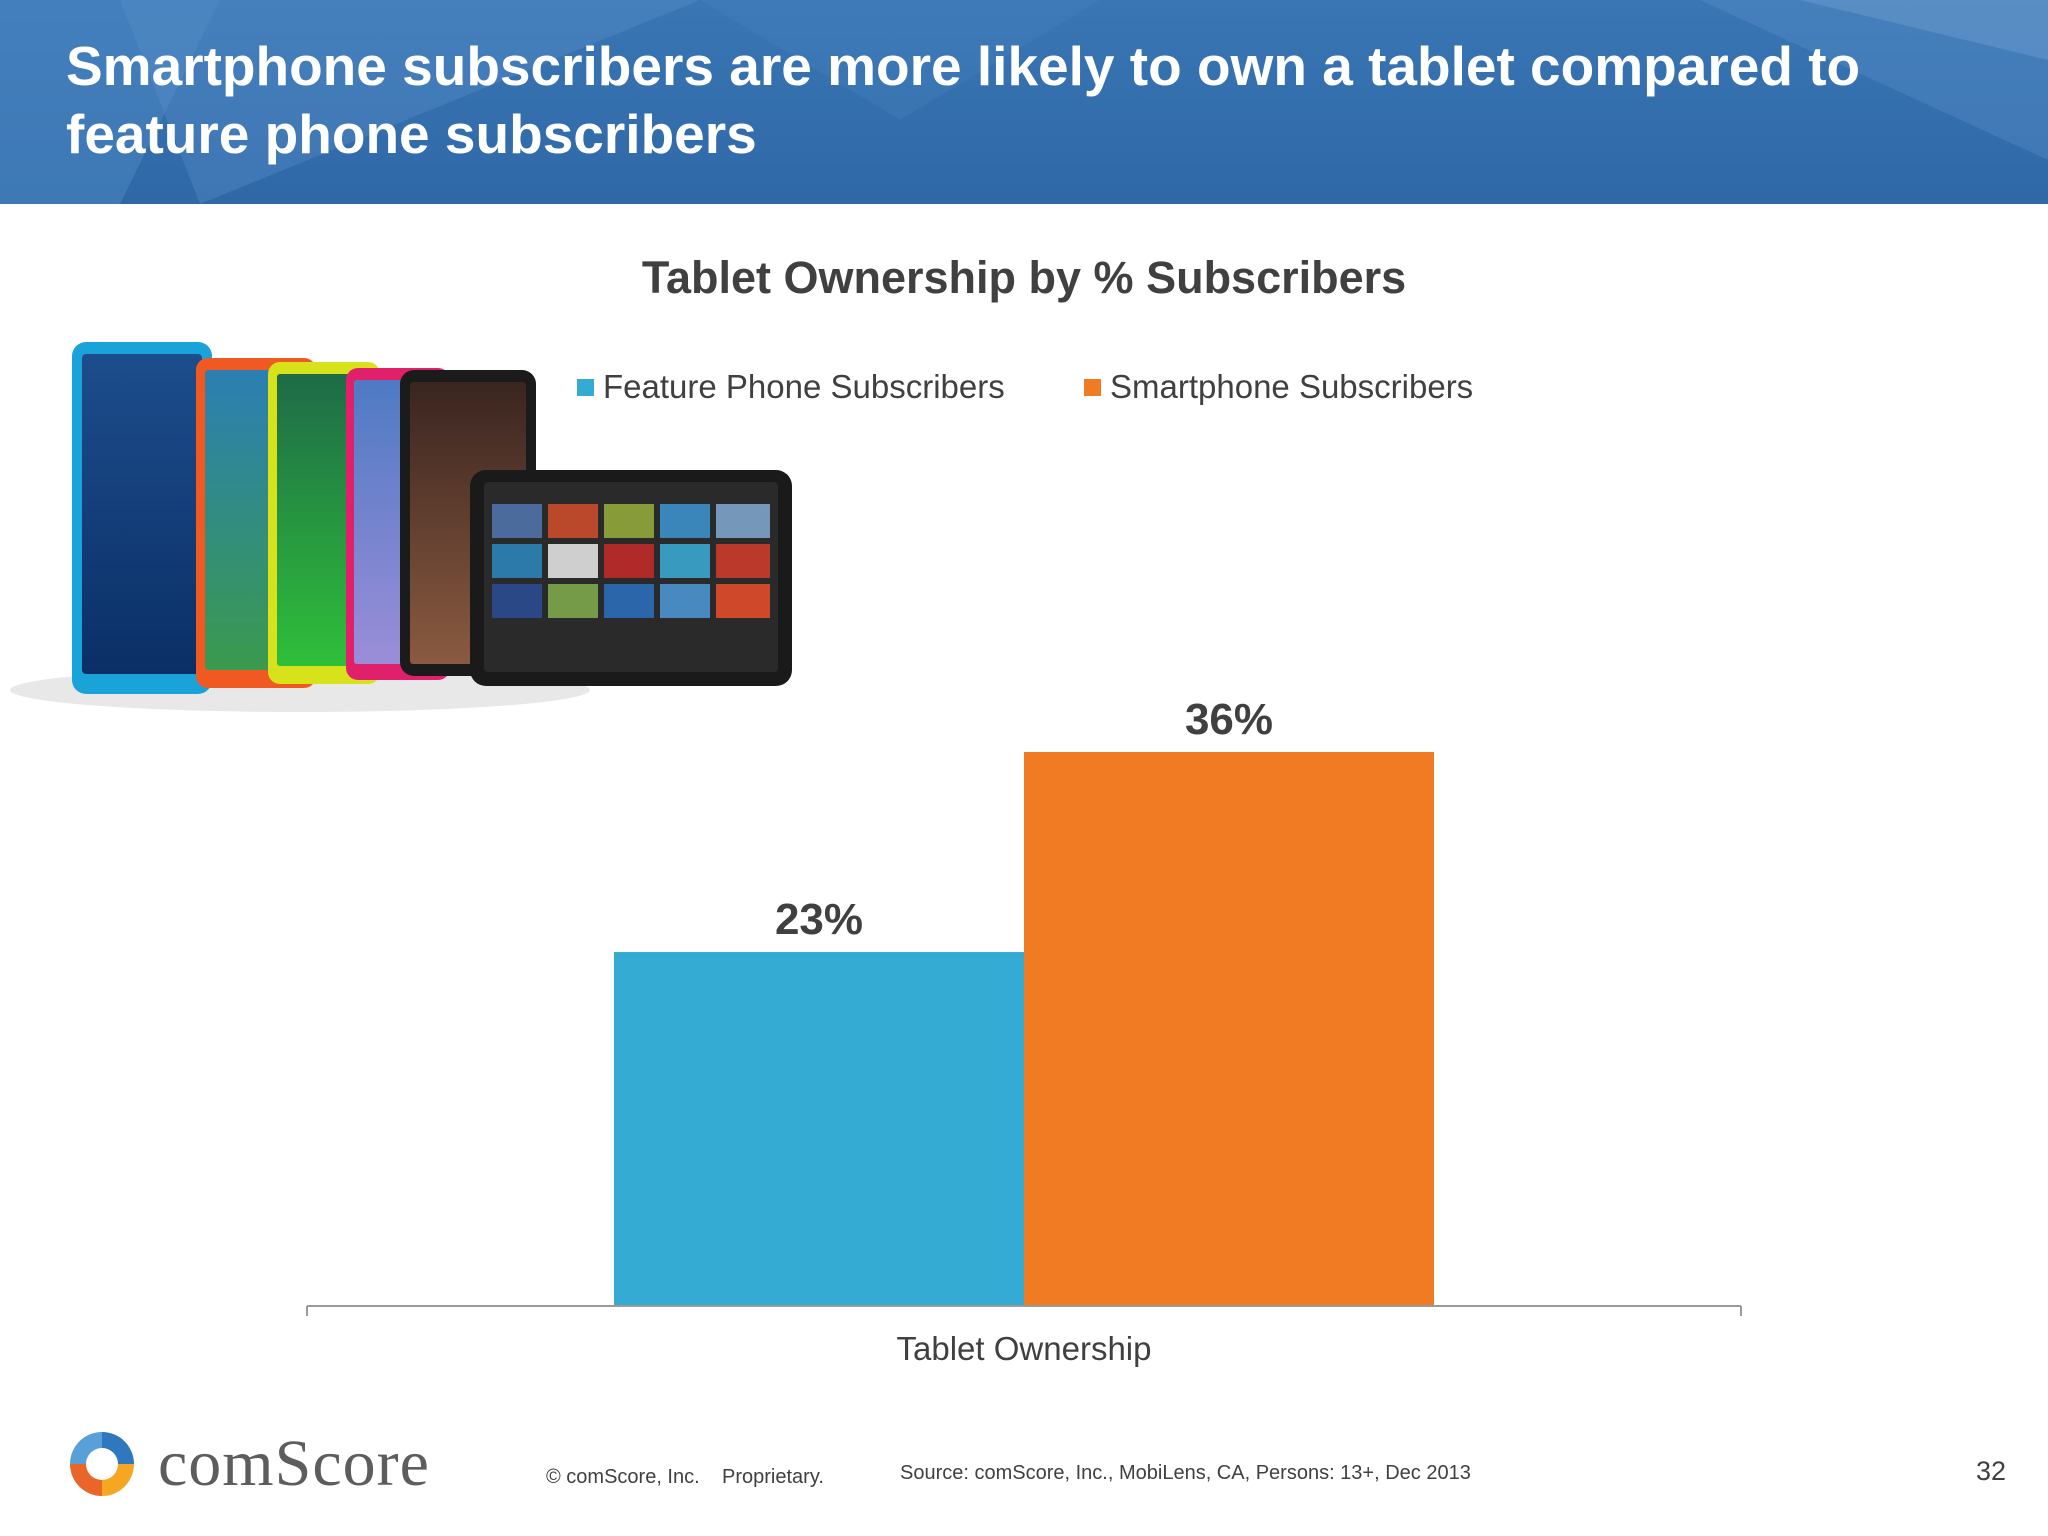 The height and width of the screenshot is (1536, 2048). Describe the element at coordinates (1229, 719) in the screenshot. I see `data-label-smartphone: 36%` at that location.